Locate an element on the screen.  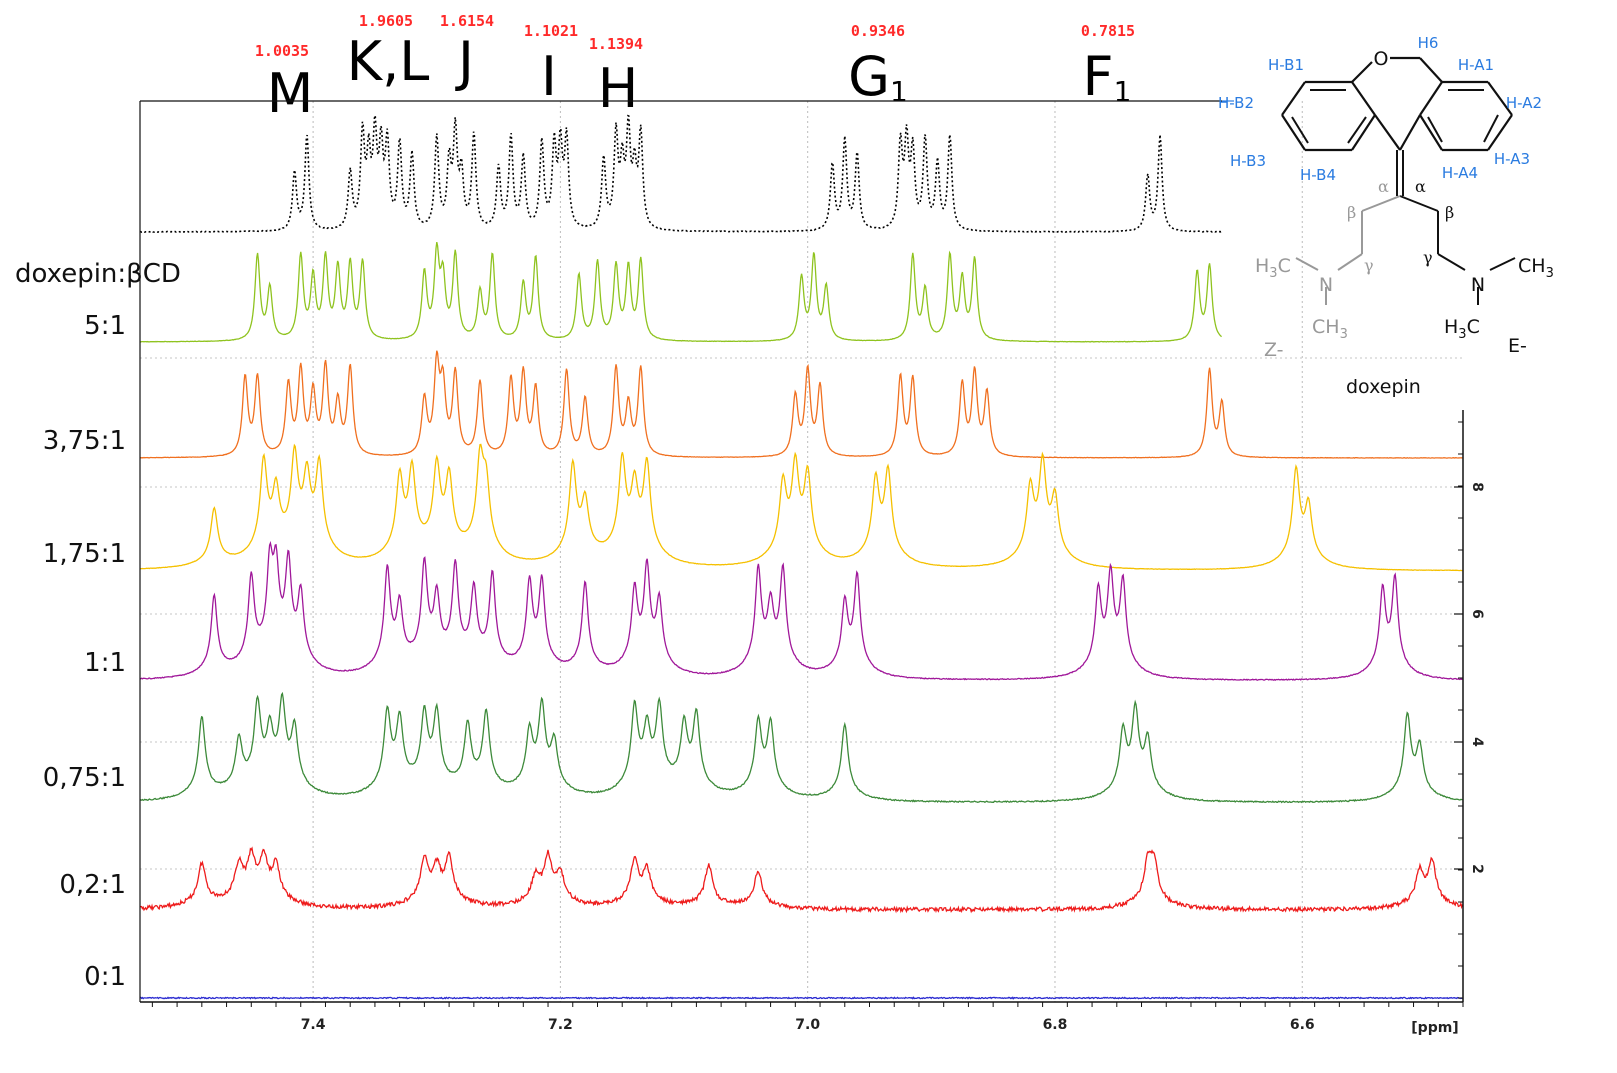
x-tick-label: 7.0 is located at coordinates (807, 1025).